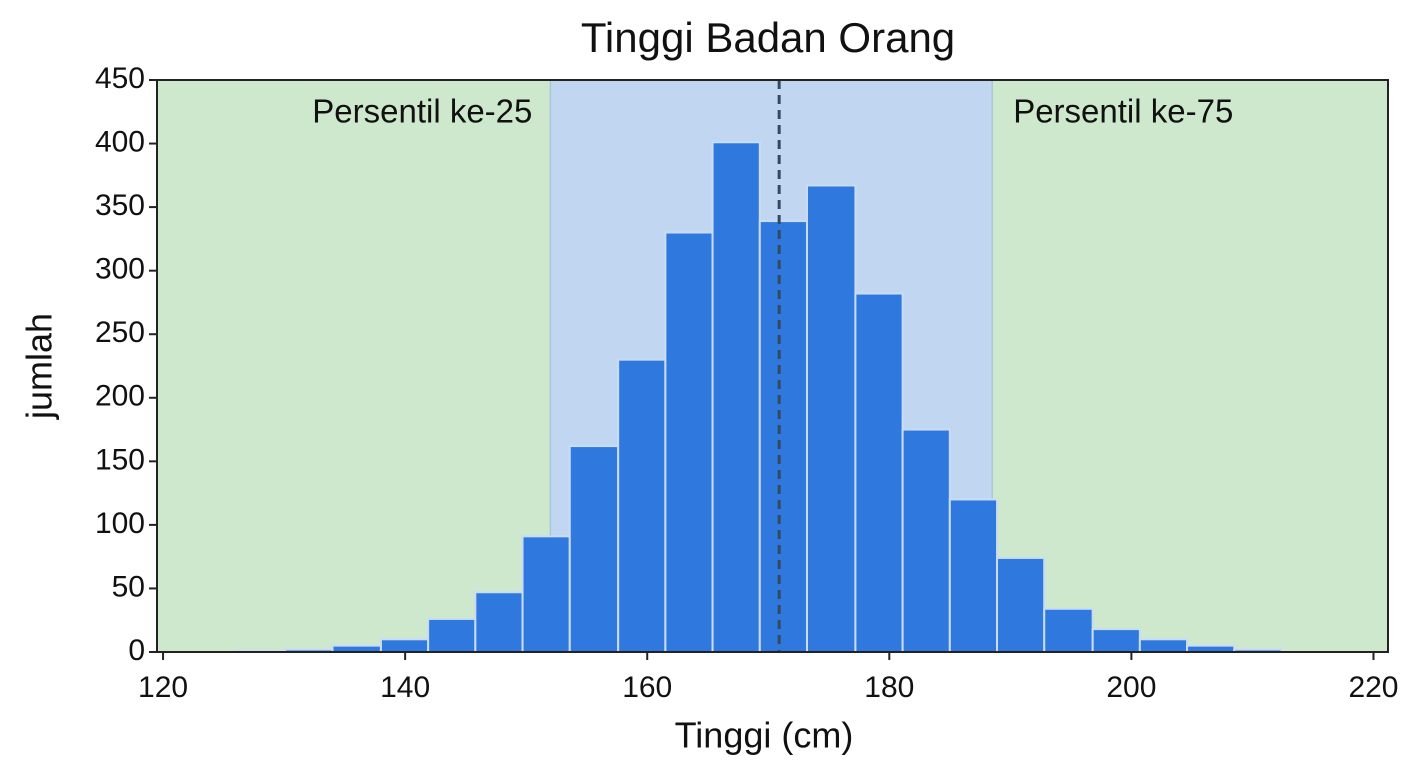 The height and width of the screenshot is (768, 1408). What do you see at coordinates (120, 269) in the screenshot?
I see `y-tick-label: 300` at bounding box center [120, 269].